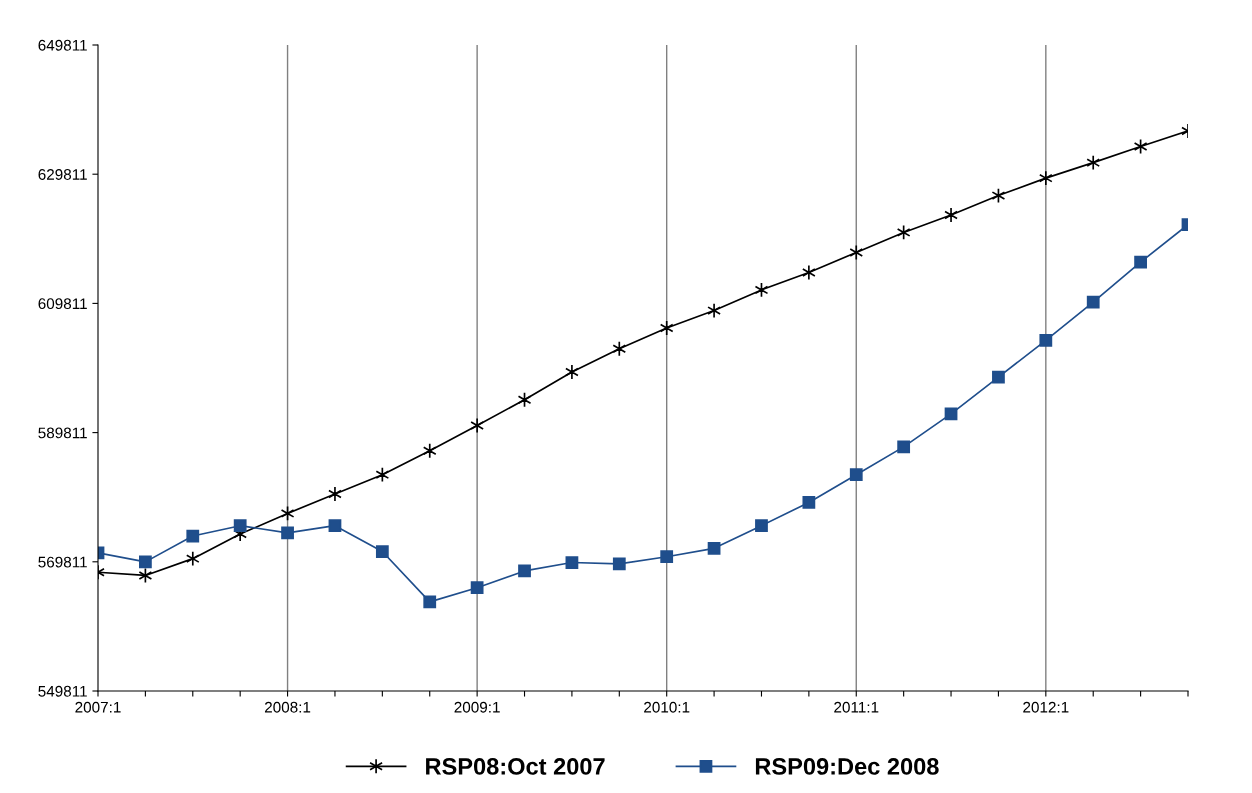 The height and width of the screenshot is (793, 1252). What do you see at coordinates (287, 707) in the screenshot?
I see `x-tick-label: 2008:1` at bounding box center [287, 707].